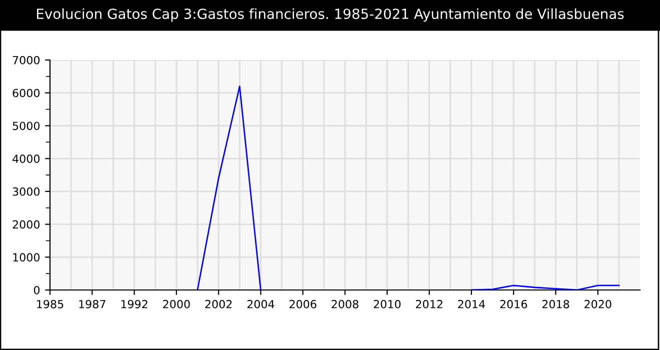 The height and width of the screenshot is (350, 660). I want to click on x-tick-label: 1985, so click(50, 304).